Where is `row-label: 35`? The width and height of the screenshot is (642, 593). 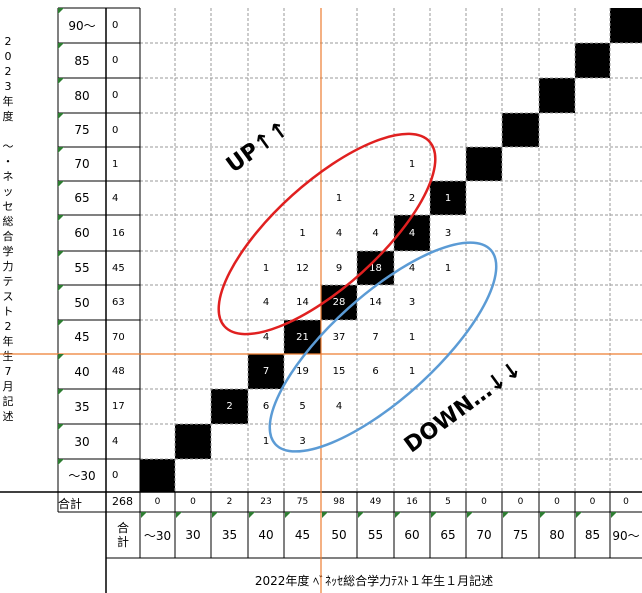 row-label: 35 is located at coordinates (82, 406).